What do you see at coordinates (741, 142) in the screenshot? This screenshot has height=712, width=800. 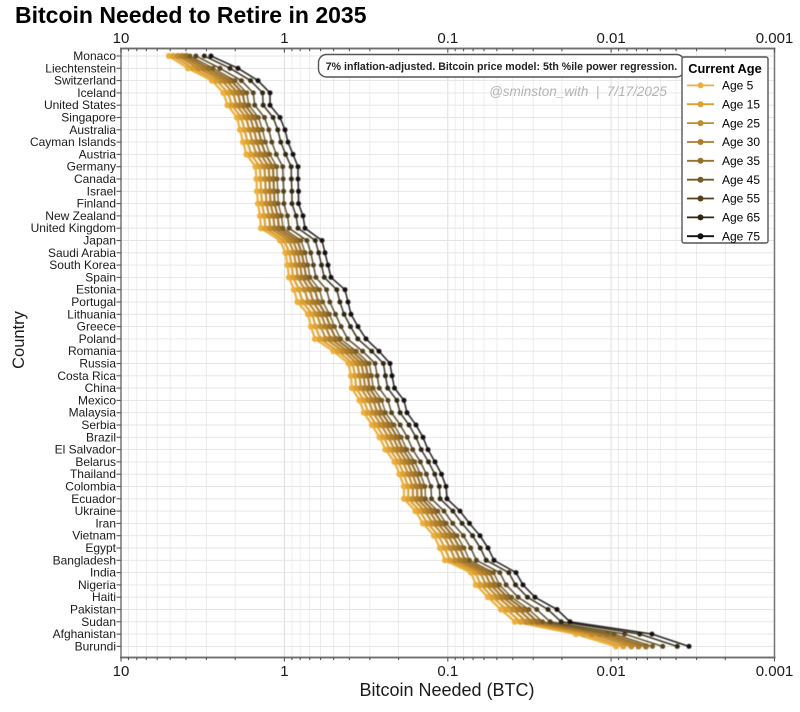 I see `svg-text: Age 30` at bounding box center [741, 142].